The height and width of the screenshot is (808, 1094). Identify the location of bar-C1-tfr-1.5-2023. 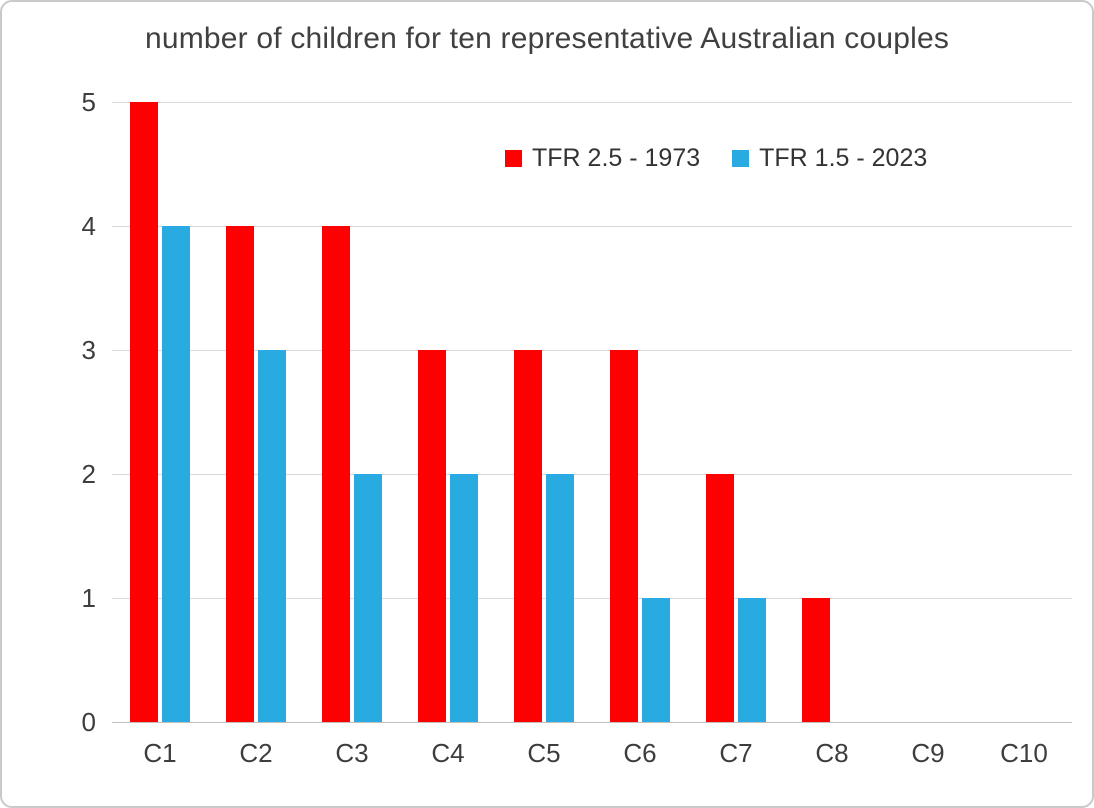
(176, 474).